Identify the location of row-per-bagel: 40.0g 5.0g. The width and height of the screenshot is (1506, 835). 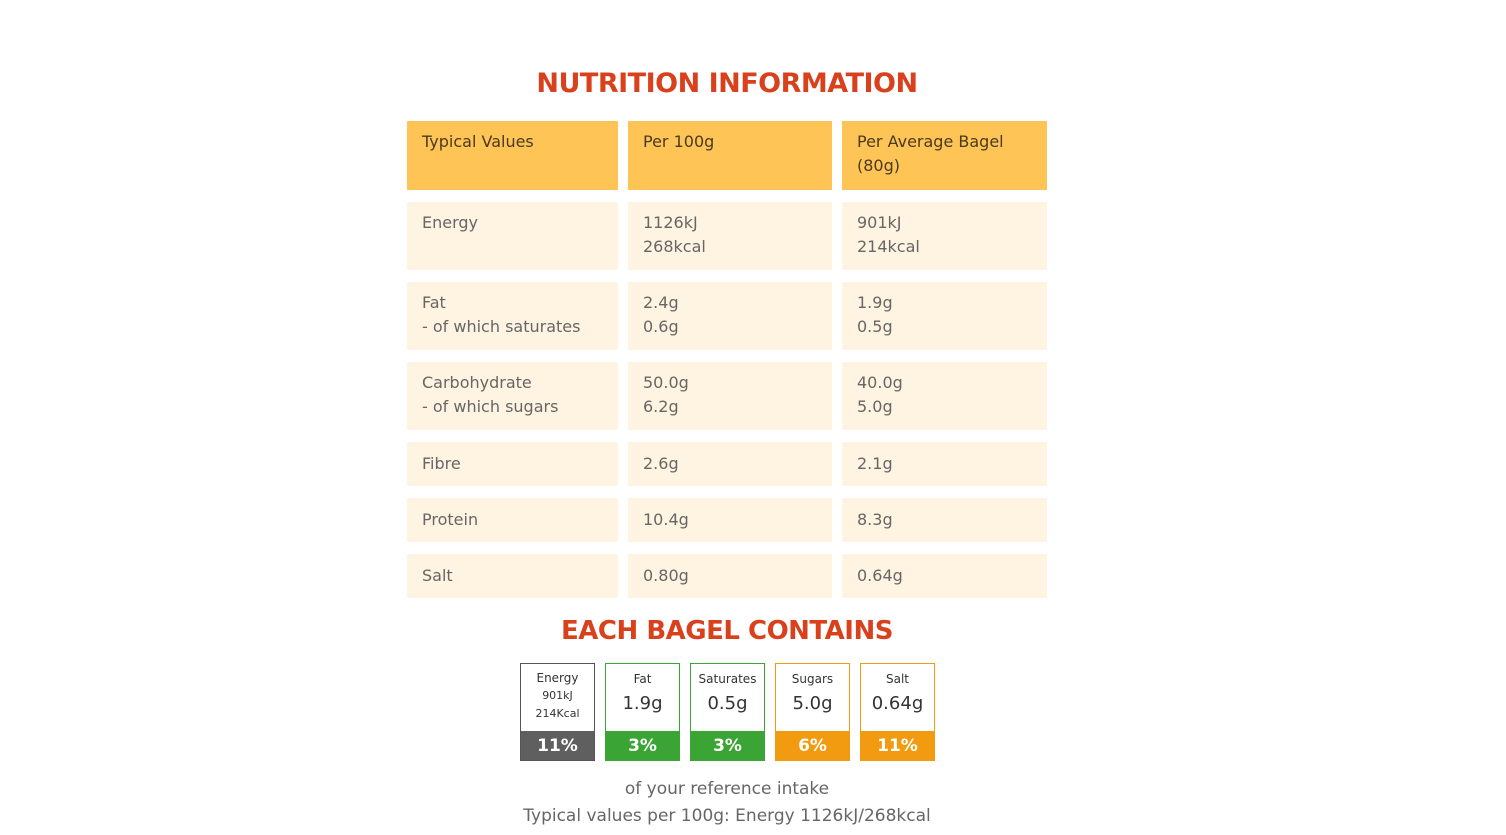
(944, 396).